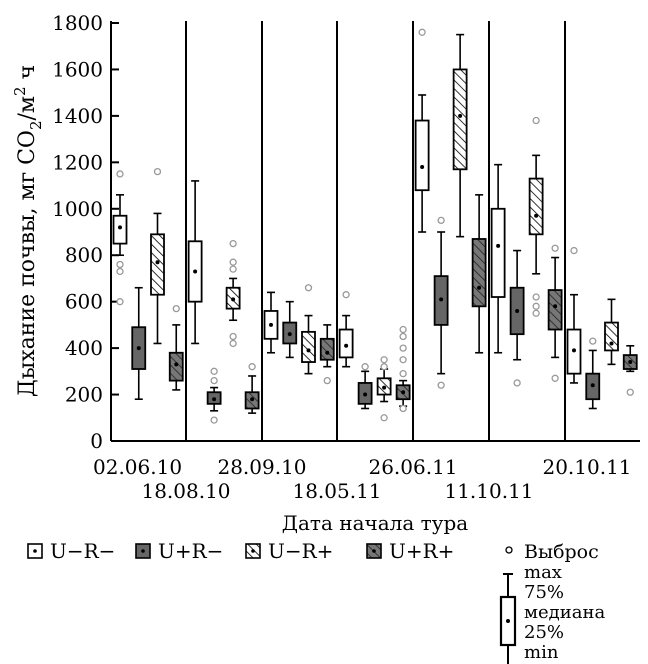 The image size is (648, 664). Describe the element at coordinates (137, 467) in the screenshot. I see `x-tick-label-tour-1: 02.06.10` at that location.